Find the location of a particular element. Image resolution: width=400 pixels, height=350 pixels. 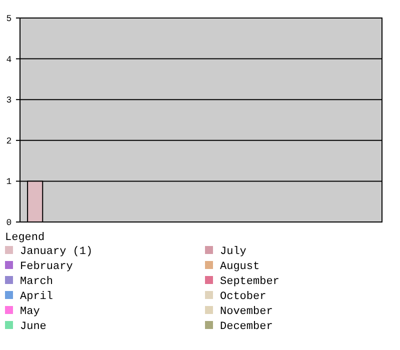

legend-label: June is located at coordinates (33, 327).